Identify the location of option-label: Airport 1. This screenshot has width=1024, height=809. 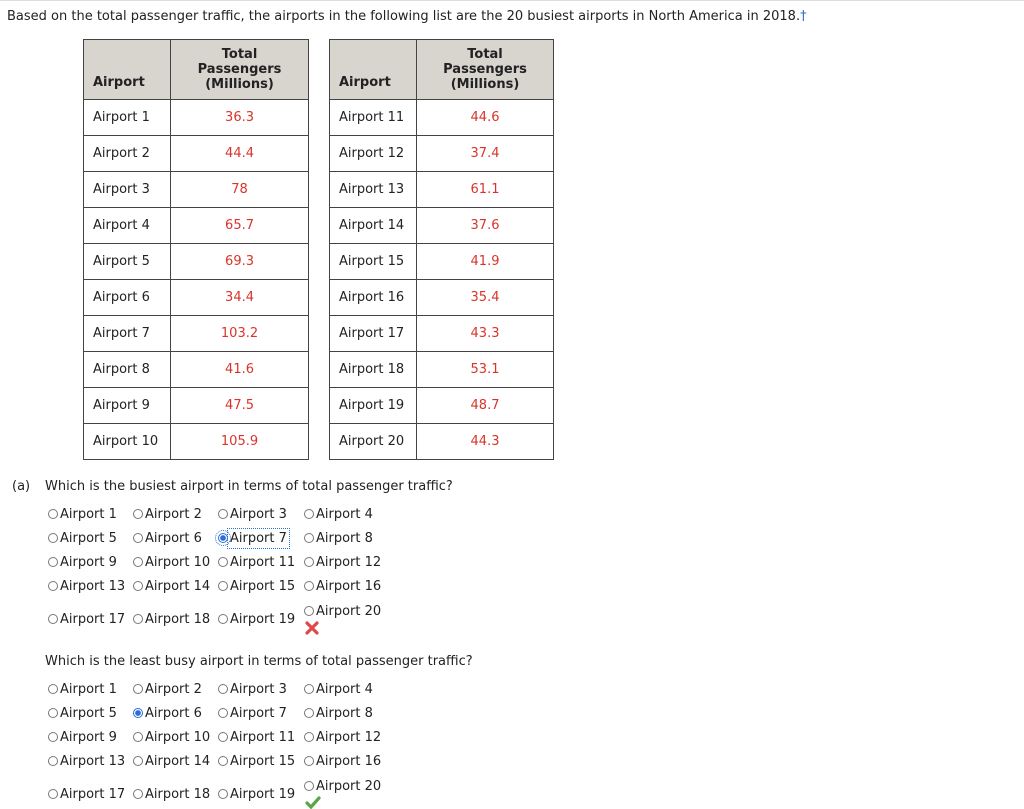
(88, 689).